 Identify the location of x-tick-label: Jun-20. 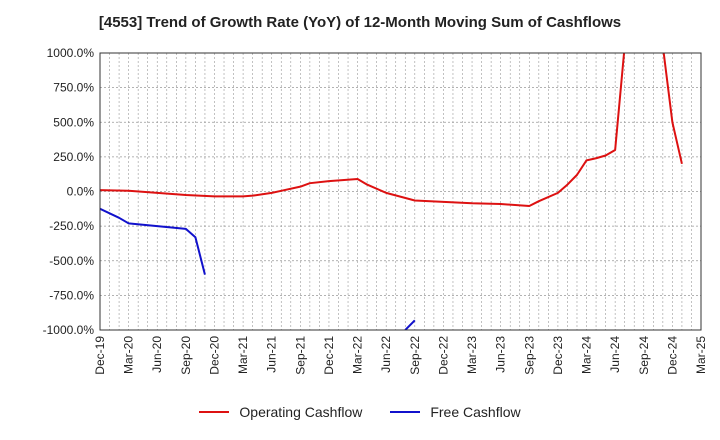
(157, 354).